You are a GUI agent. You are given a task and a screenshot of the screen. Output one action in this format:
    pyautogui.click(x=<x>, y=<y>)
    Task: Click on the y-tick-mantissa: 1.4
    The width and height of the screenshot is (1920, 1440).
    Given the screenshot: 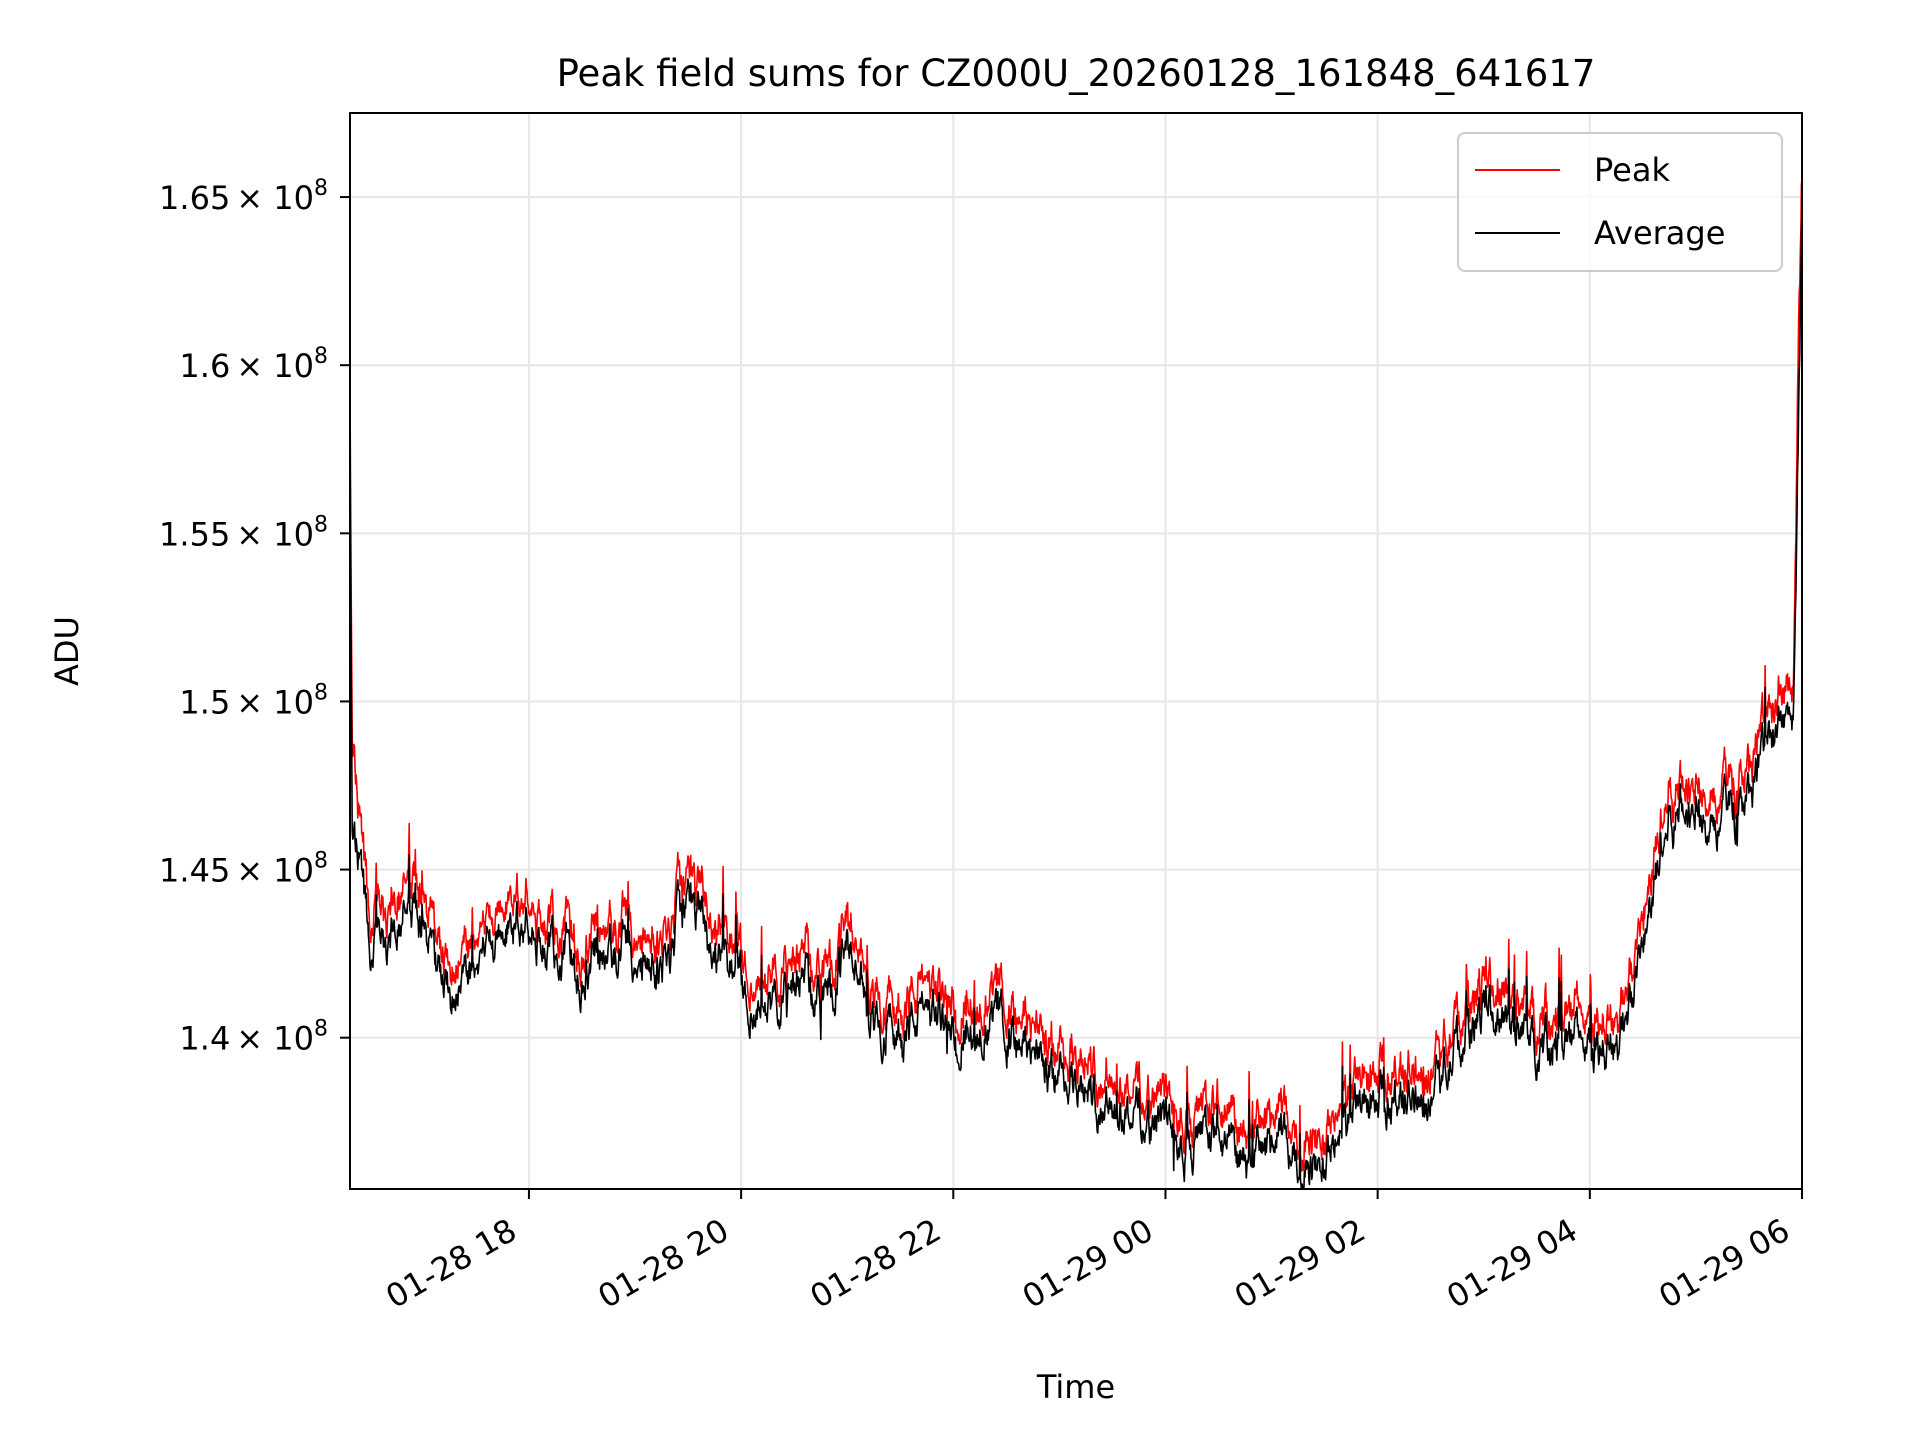 What is the action you would take?
    pyautogui.click(x=204, y=1039)
    